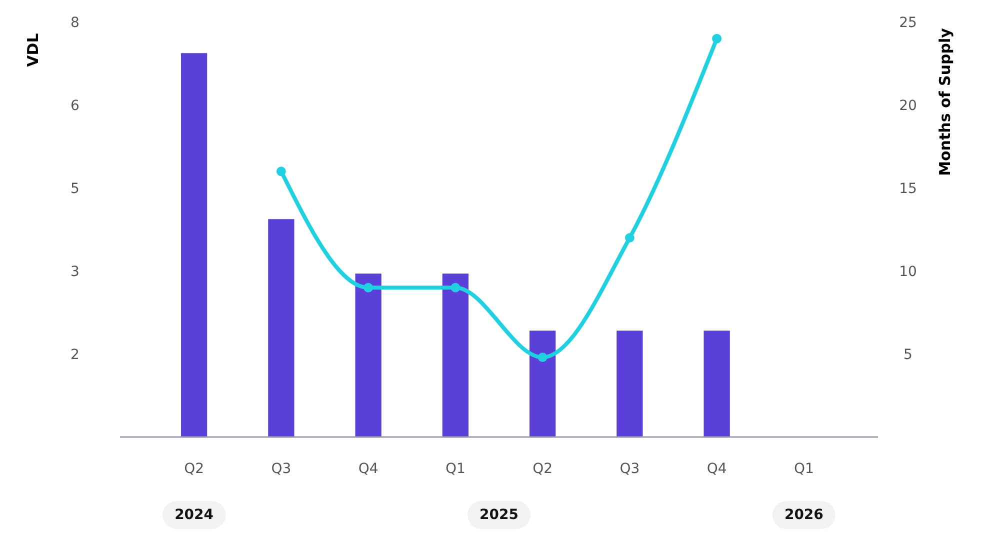 The height and width of the screenshot is (560, 988). I want to click on y-tick-label: 3, so click(75, 272).